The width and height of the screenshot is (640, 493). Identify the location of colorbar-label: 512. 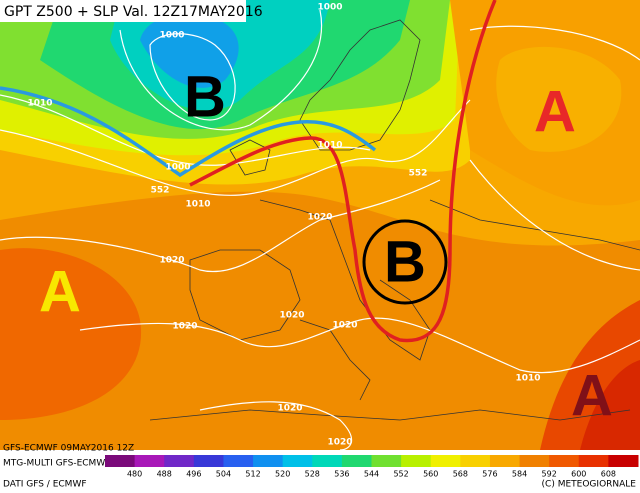
(252, 474).